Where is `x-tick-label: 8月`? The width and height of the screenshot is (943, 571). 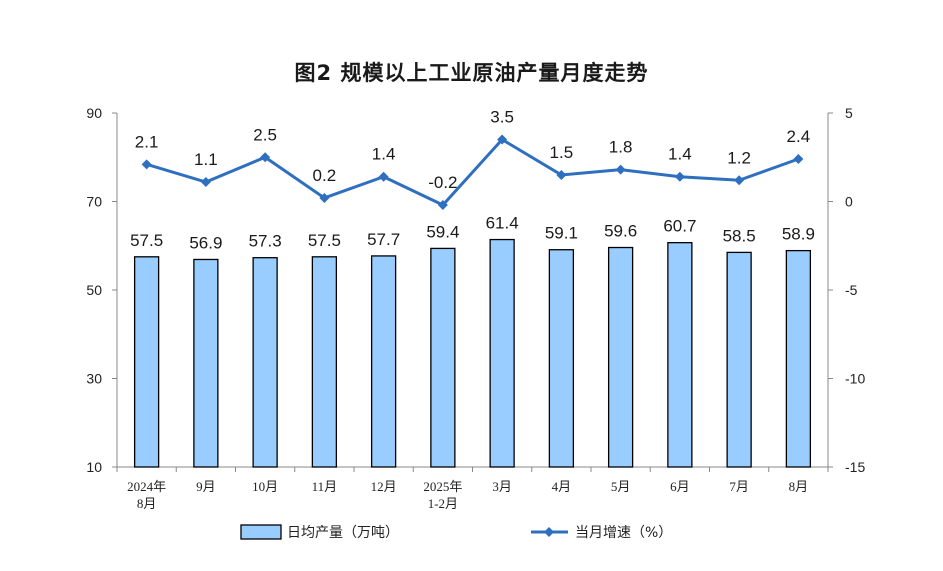 x-tick-label: 8月 is located at coordinates (799, 486).